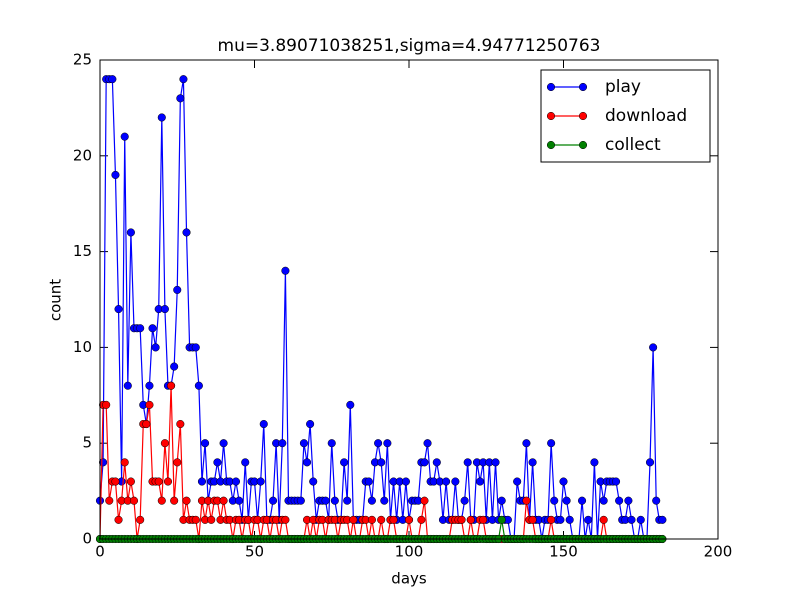 The width and height of the screenshot is (800, 604). I want to click on y-tick-label: 5, so click(87, 443).